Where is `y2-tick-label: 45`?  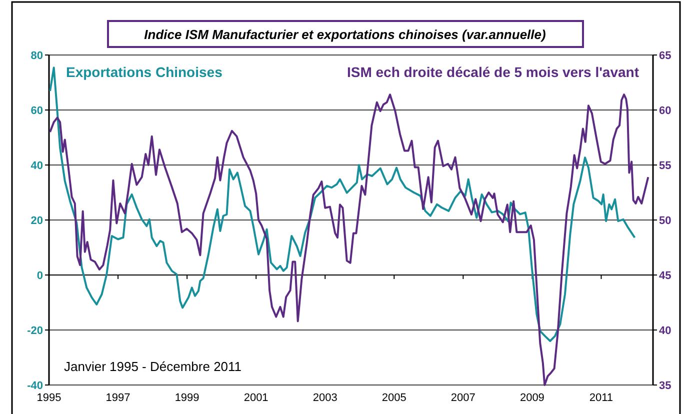
y2-tick-label: 45 is located at coordinates (665, 276).